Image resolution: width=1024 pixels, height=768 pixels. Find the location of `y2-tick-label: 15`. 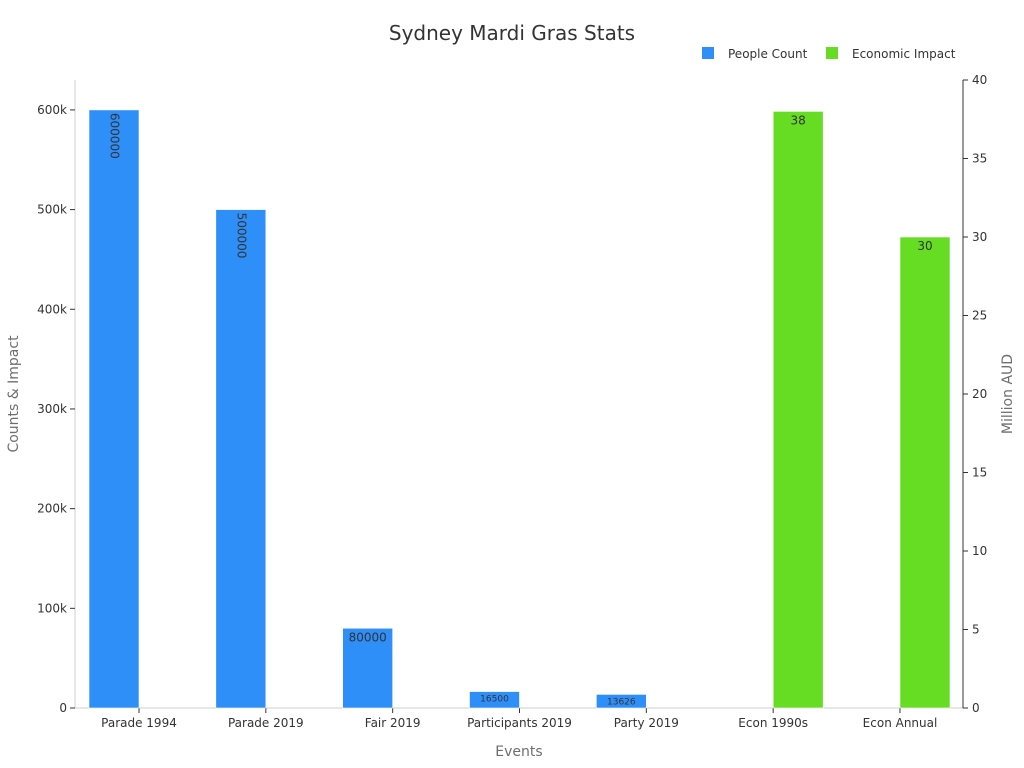

y2-tick-label: 15 is located at coordinates (979, 473).